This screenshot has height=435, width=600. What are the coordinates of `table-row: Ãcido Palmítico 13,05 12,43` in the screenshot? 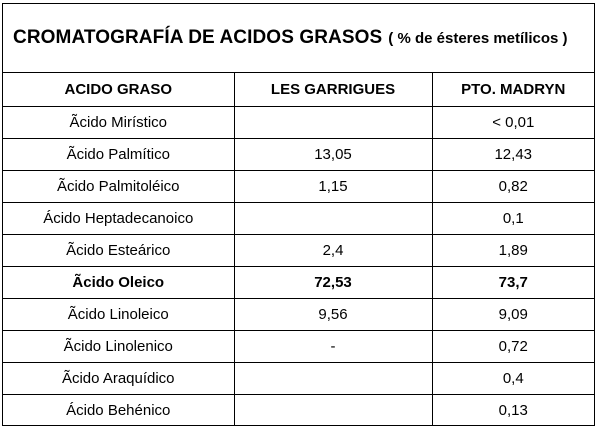 It's located at (298, 154).